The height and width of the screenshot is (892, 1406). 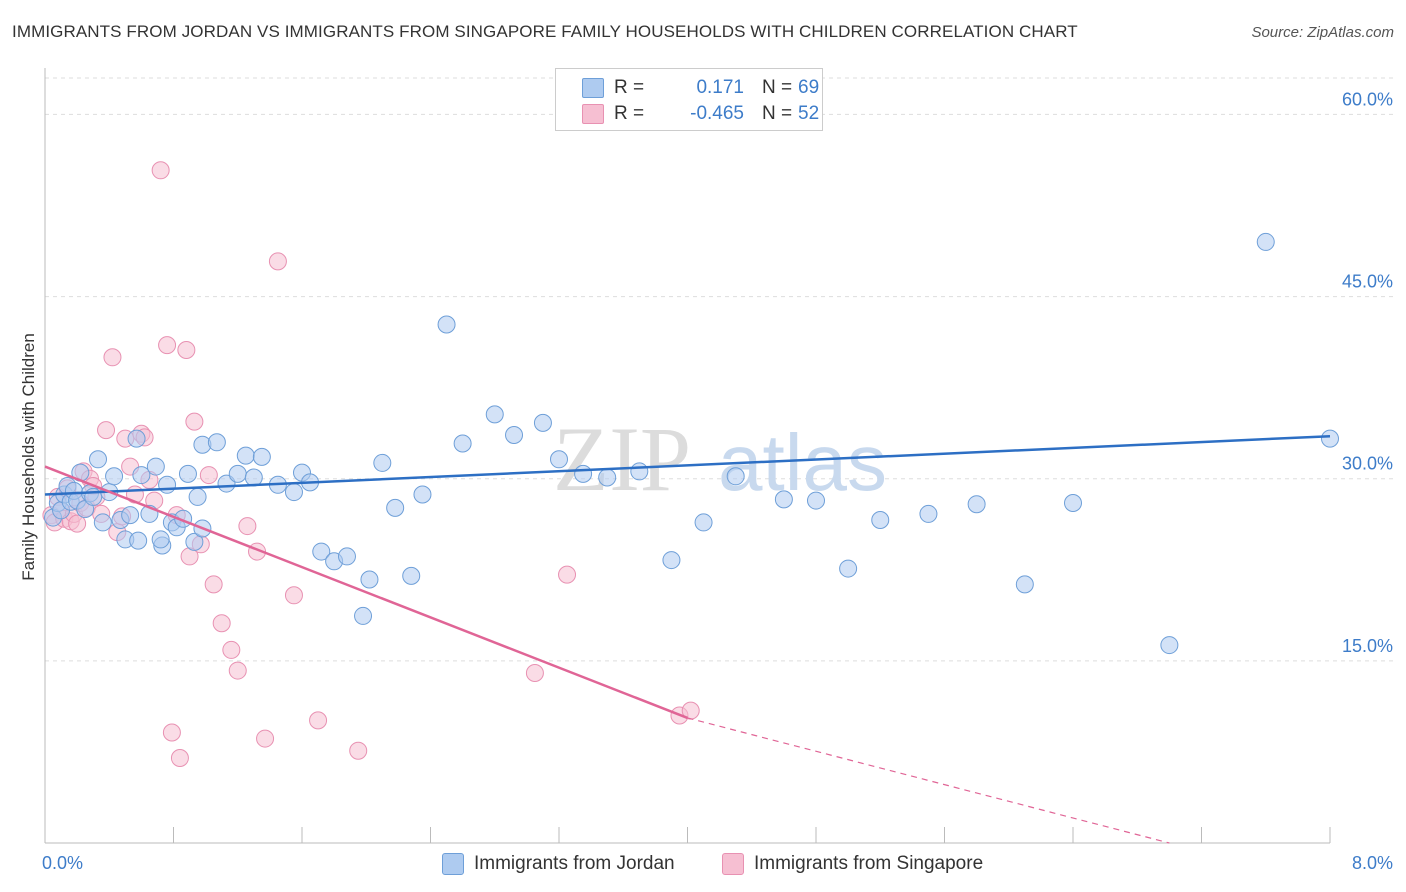 I want to click on n-value: 52, so click(x=809, y=113).